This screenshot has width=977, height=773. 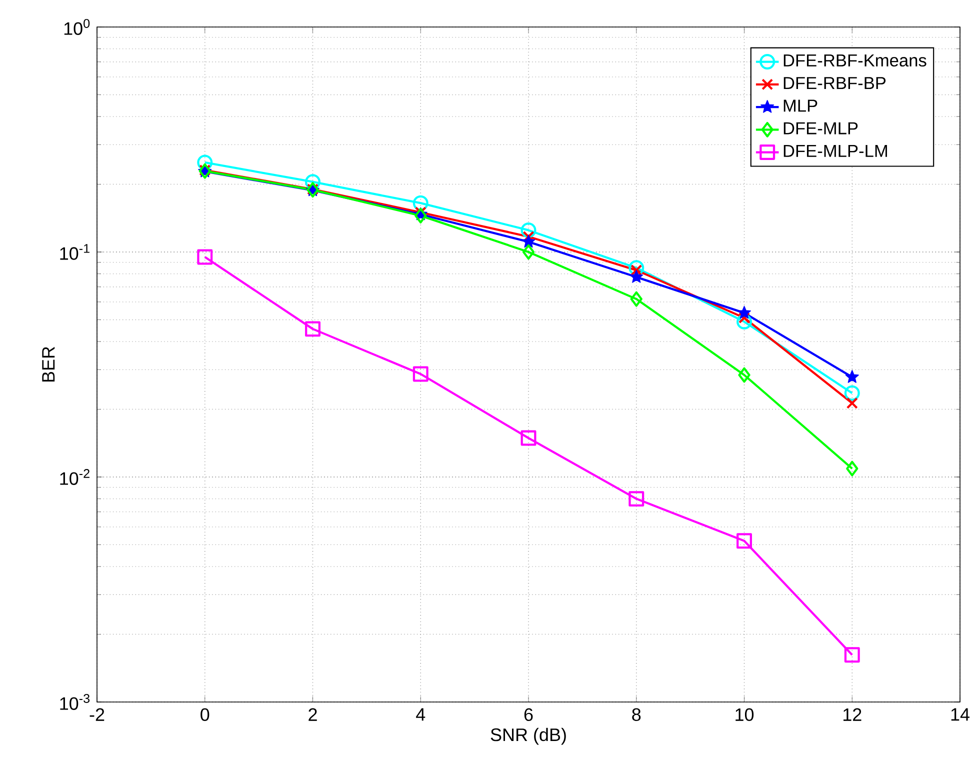 What do you see at coordinates (75, 477) in the screenshot?
I see `y-tick-label: 10$^{-2}$` at bounding box center [75, 477].